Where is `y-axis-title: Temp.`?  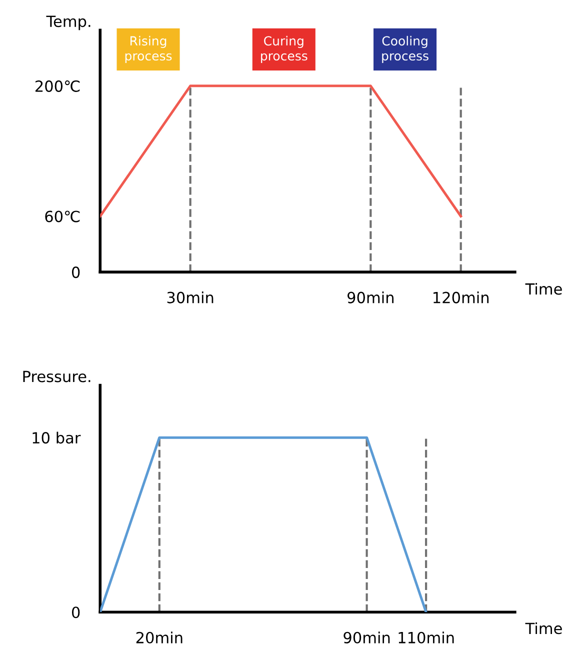
y-axis-title: Temp. is located at coordinates (68, 23).